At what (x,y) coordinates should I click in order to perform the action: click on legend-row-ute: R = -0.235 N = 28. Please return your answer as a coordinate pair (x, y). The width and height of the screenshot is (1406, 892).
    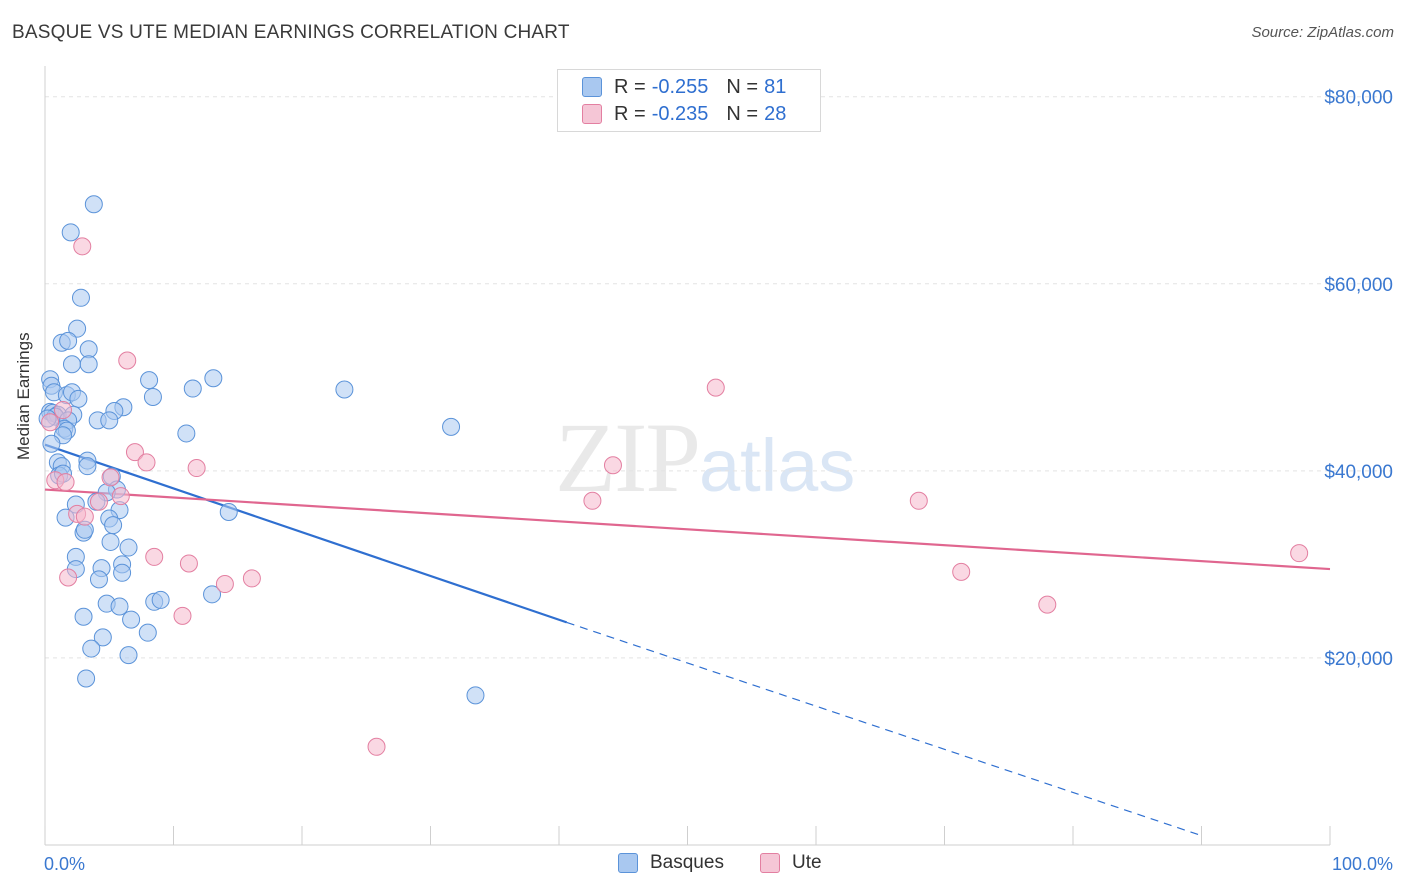
    Looking at the image, I should click on (684, 114).